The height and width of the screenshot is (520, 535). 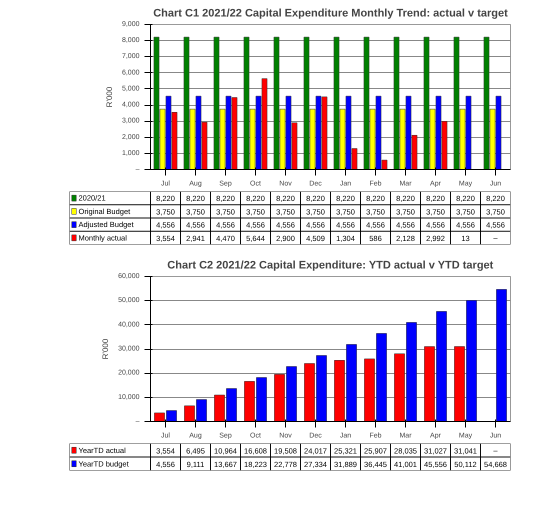 What do you see at coordinates (330, 266) in the screenshot?
I see `chart-title: Chart C2 2021/22 Capital Expenditure: YTD actual v YTD target` at bounding box center [330, 266].